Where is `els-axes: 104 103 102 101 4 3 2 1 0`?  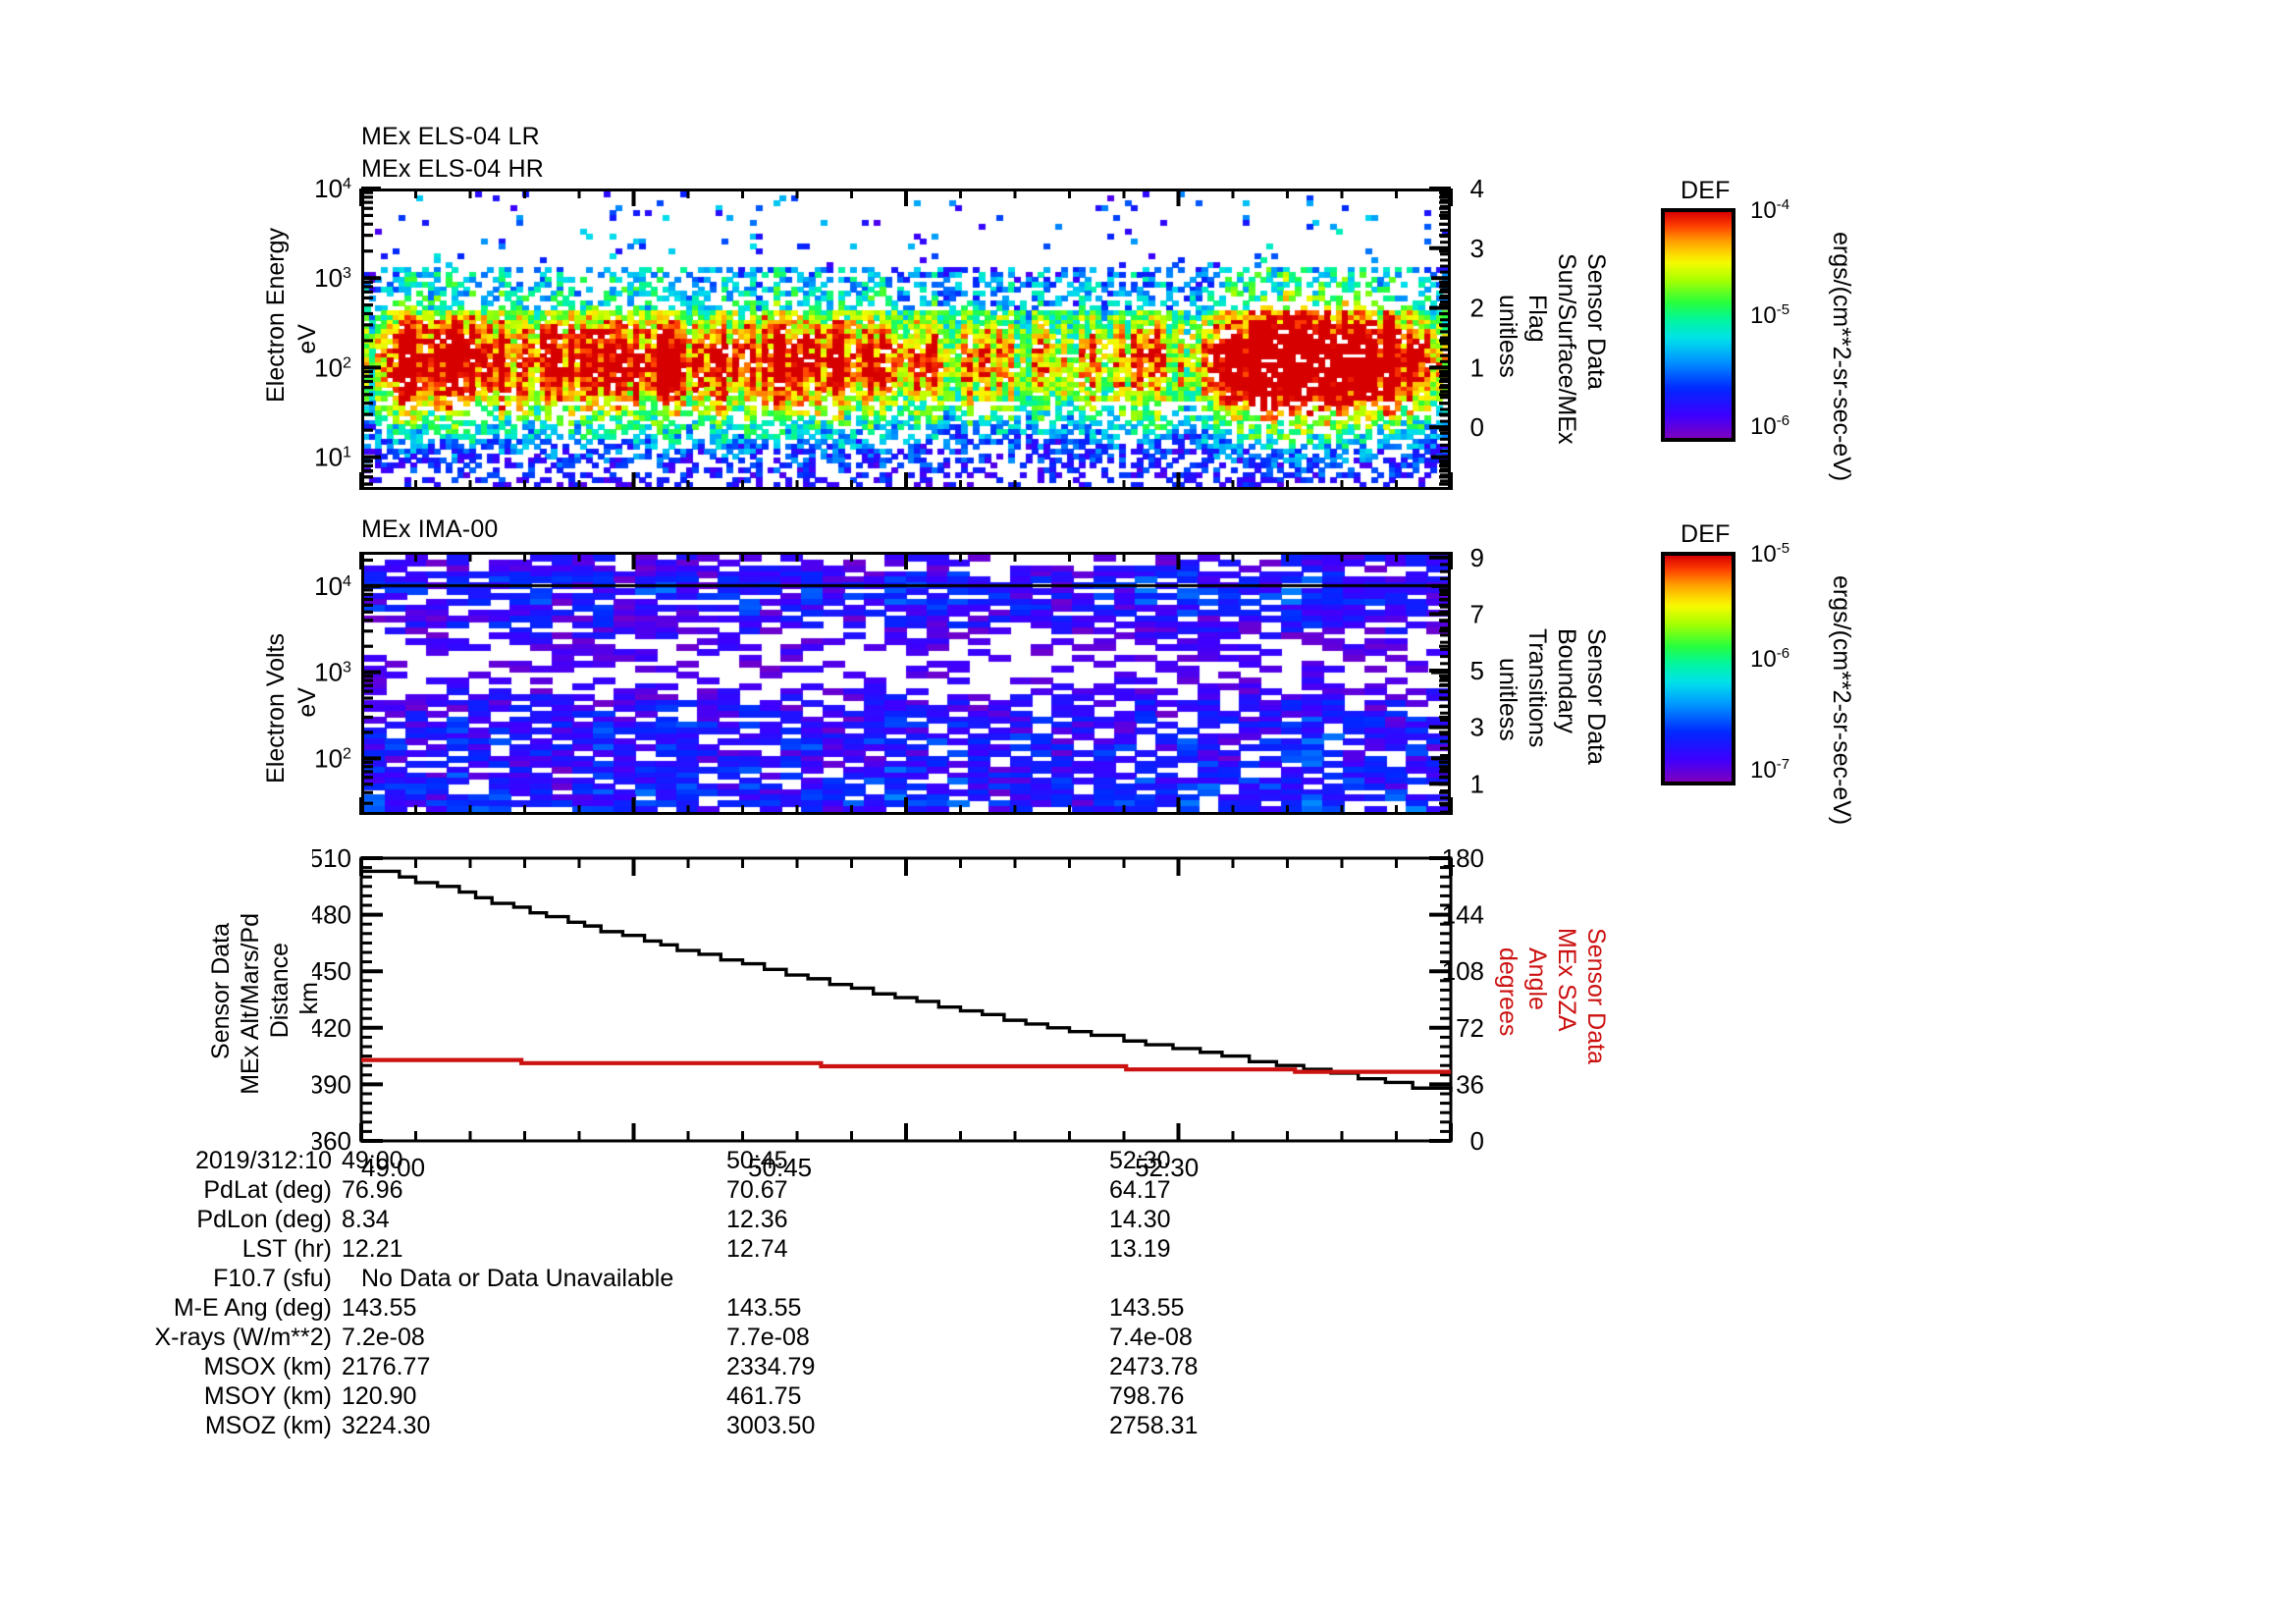 els-axes: 104 103 102 101 4 3 2 1 0 is located at coordinates (899, 332).